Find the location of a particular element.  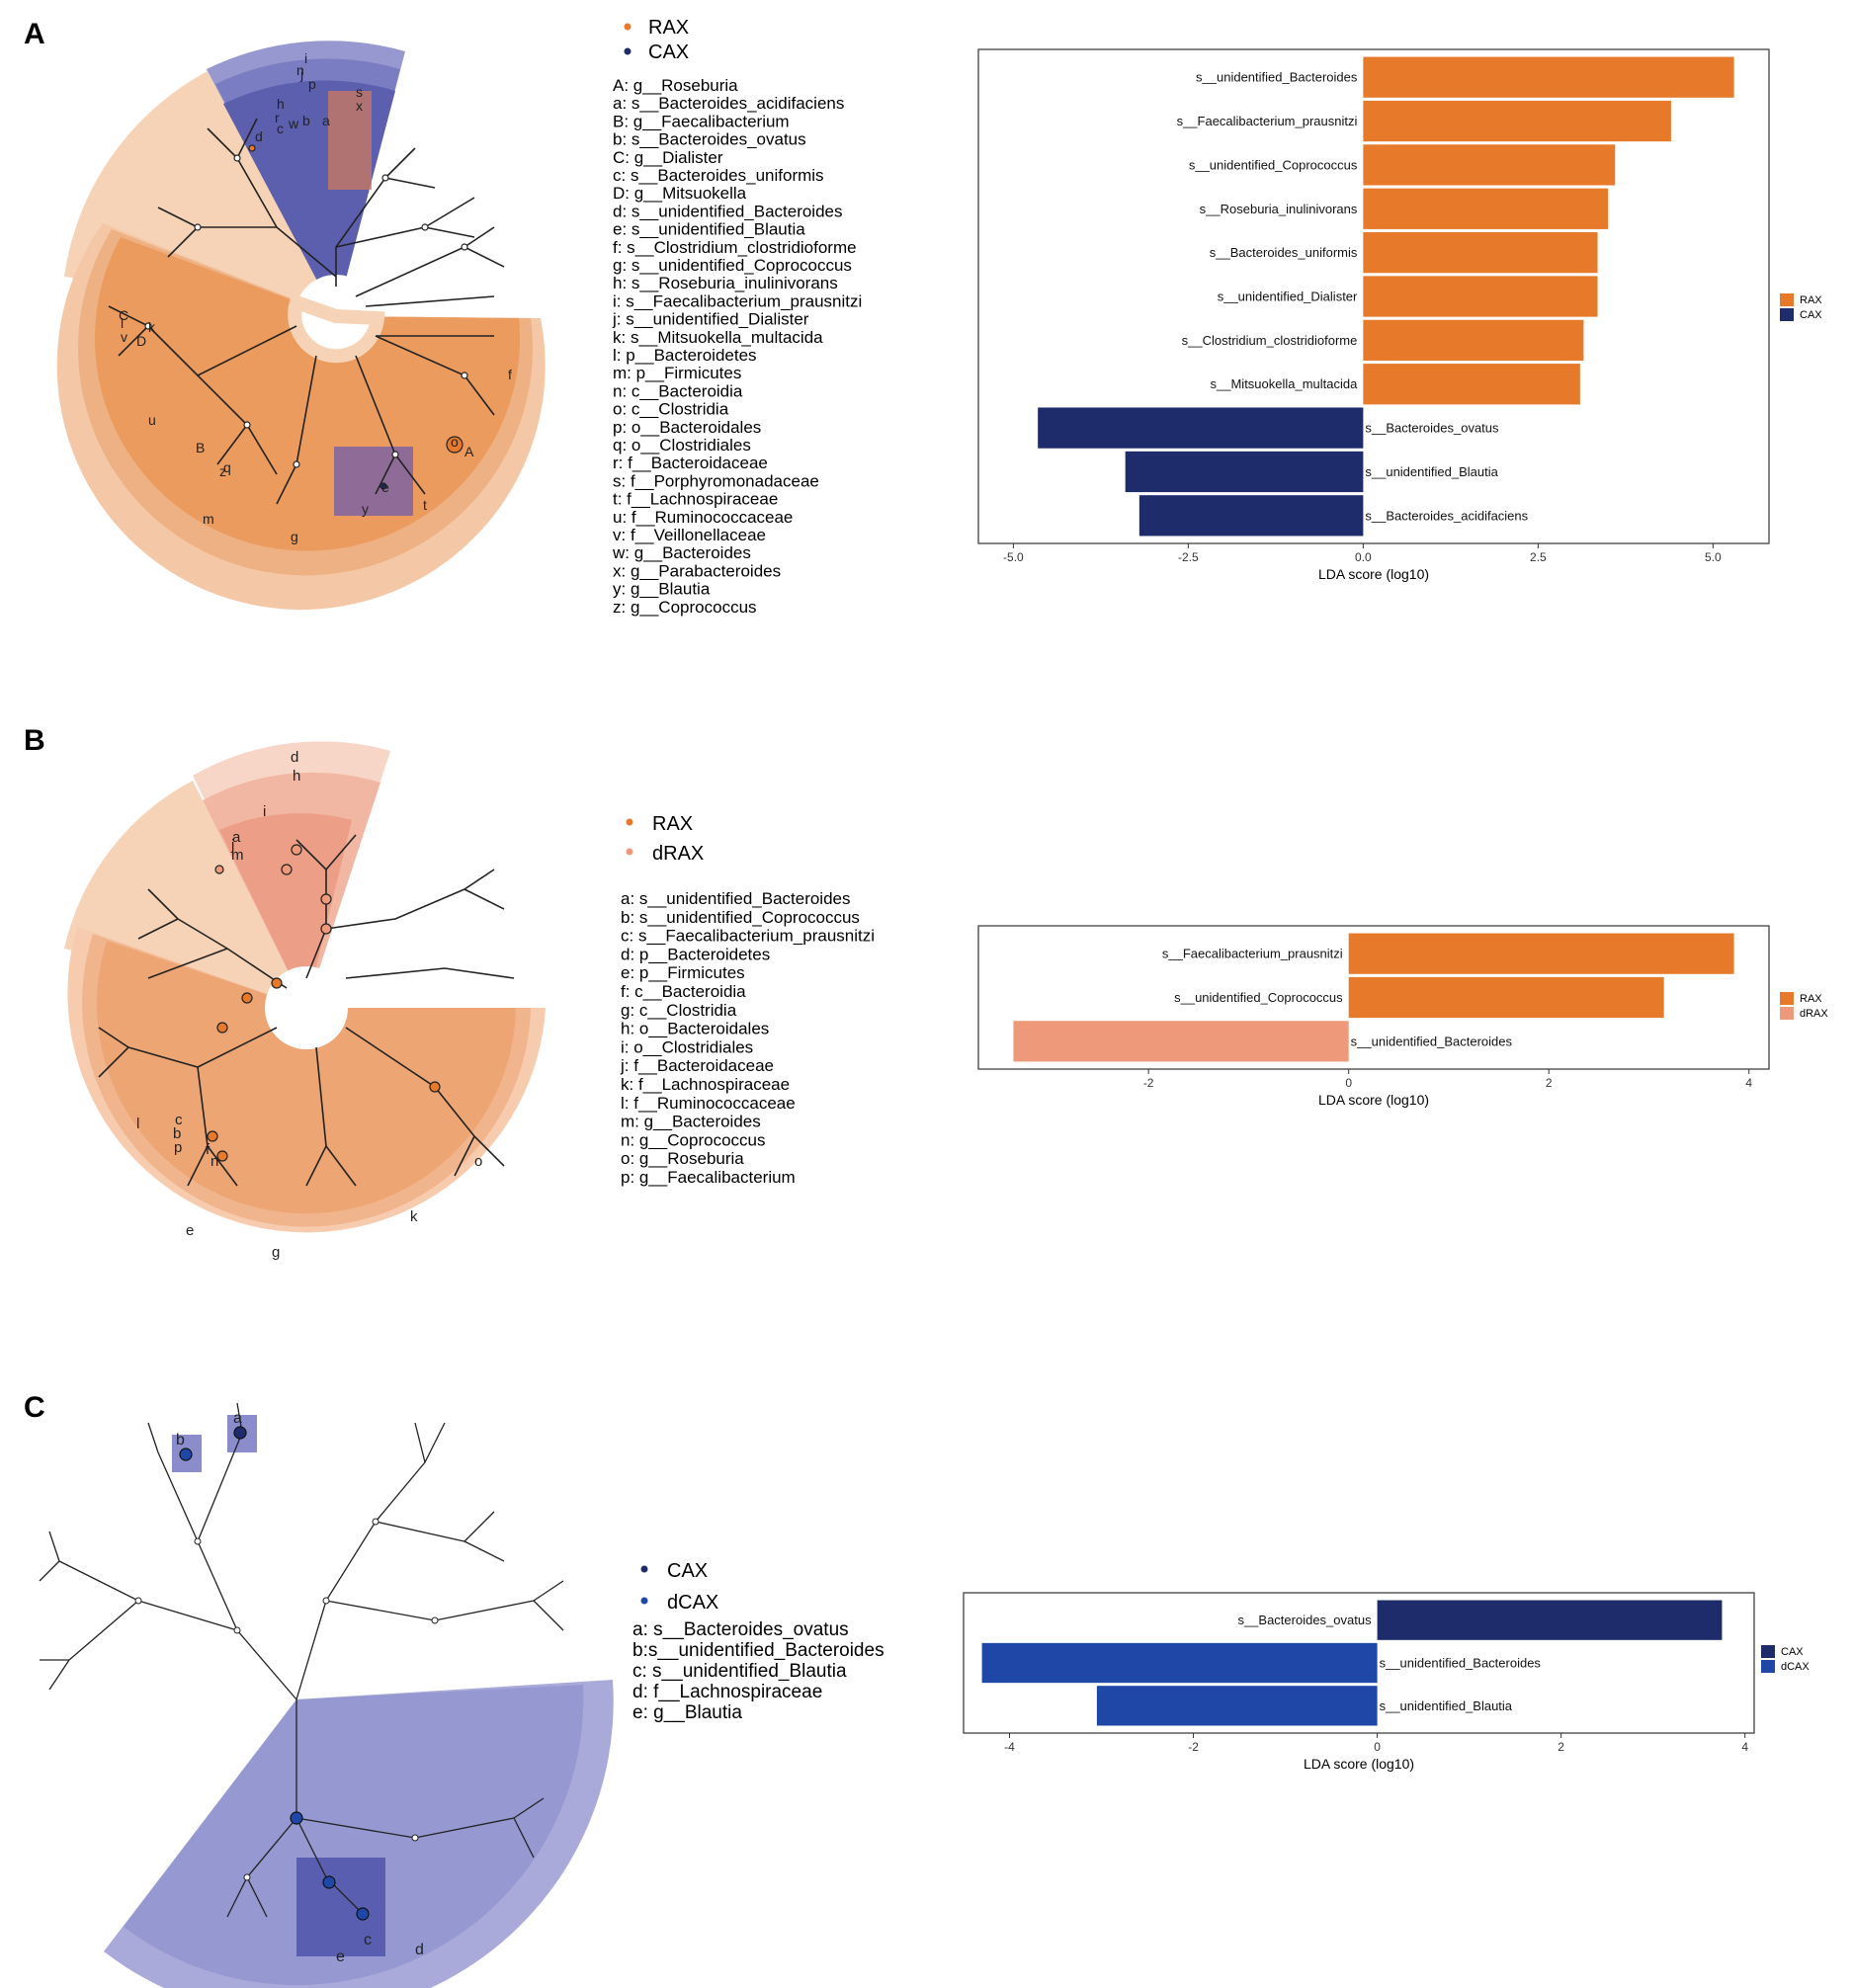

lda-bar-label: s__Faecalibacterium_prausnitzi is located at coordinates (1267, 121).